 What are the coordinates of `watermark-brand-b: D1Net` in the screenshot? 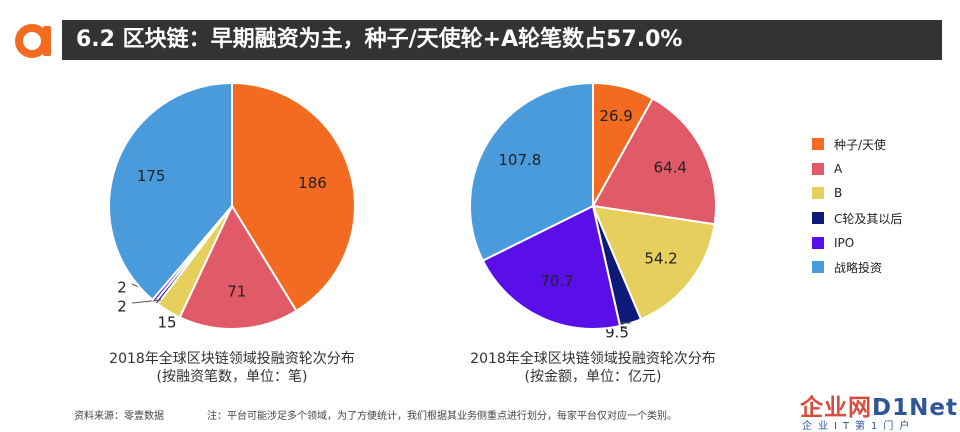 It's located at (915, 408).